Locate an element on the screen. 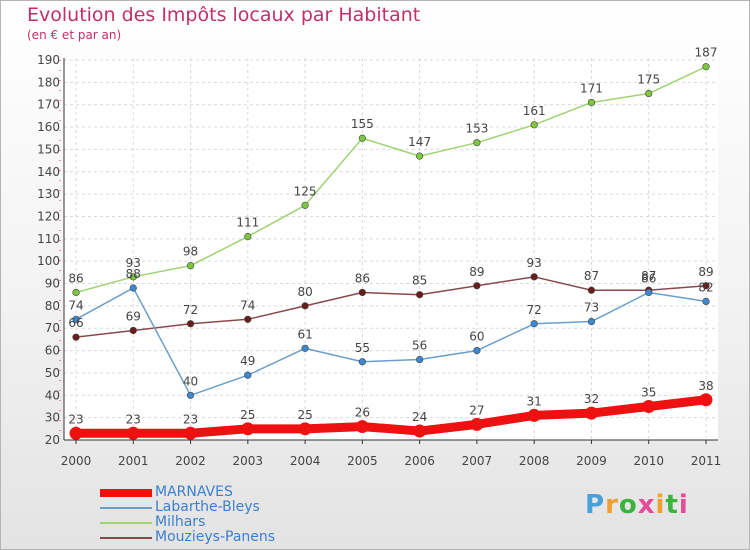 This screenshot has width=750, height=550. data-label: 35 is located at coordinates (648, 392).